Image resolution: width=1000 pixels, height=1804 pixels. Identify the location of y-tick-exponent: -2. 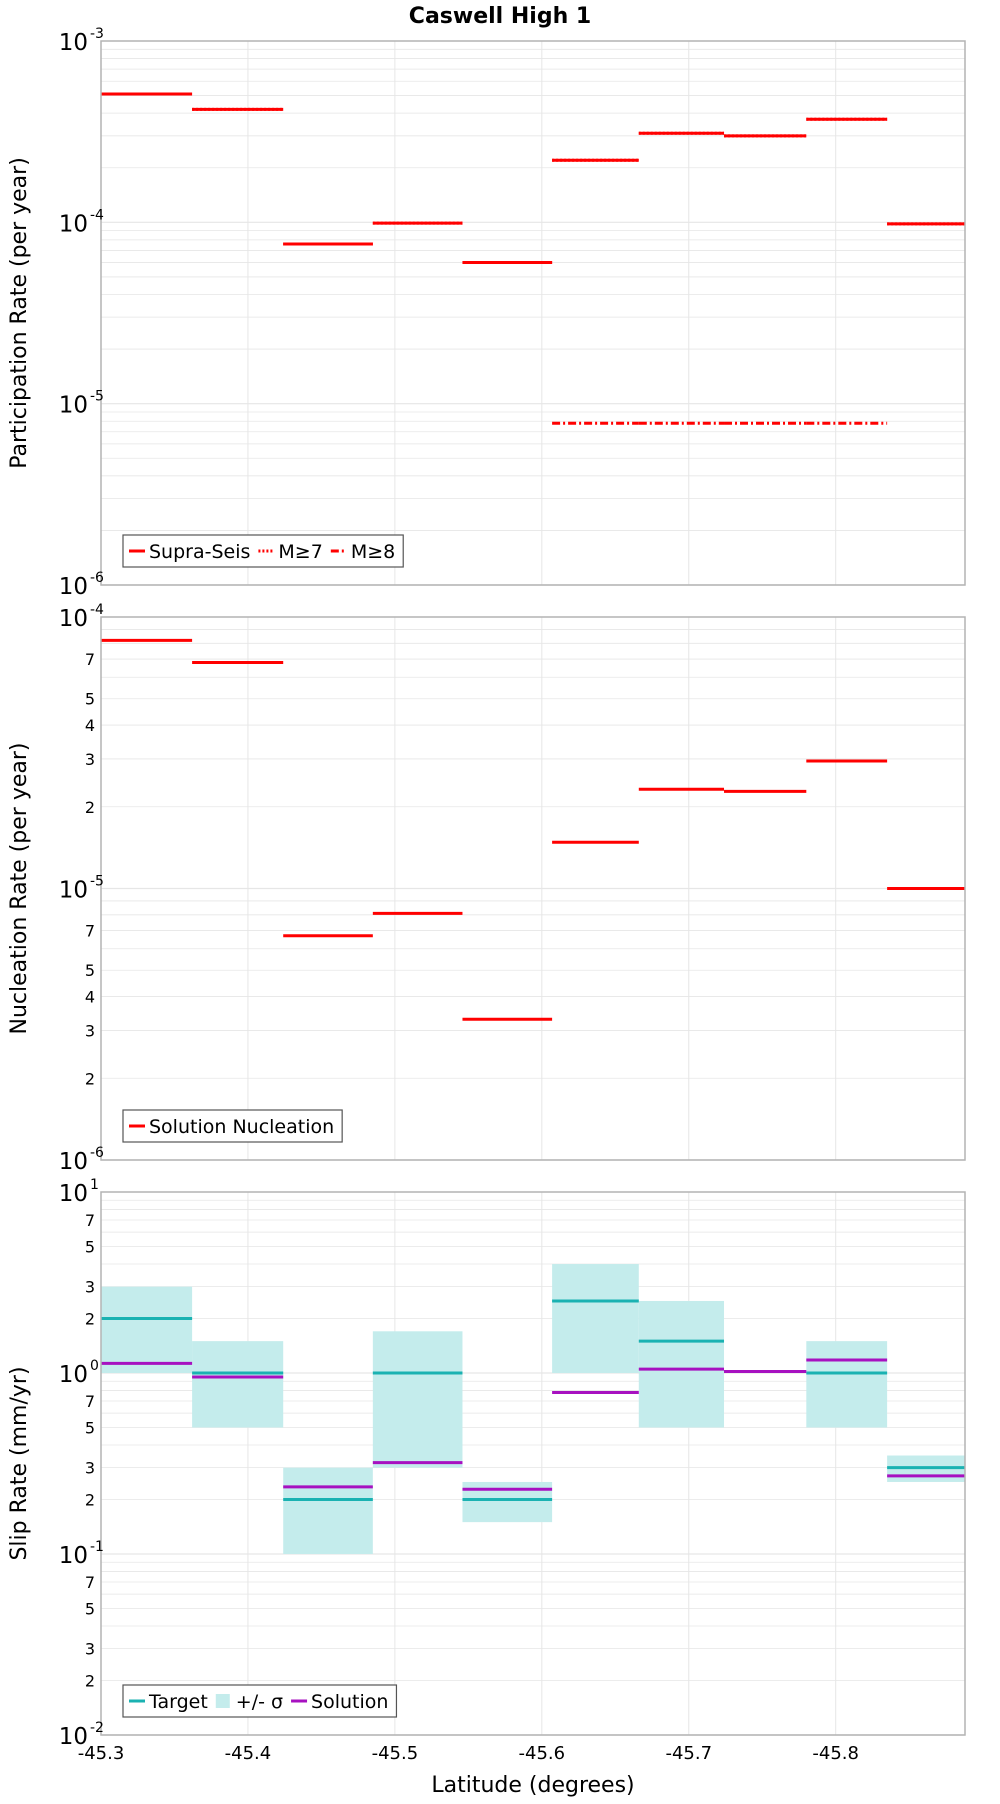
(97, 1728).